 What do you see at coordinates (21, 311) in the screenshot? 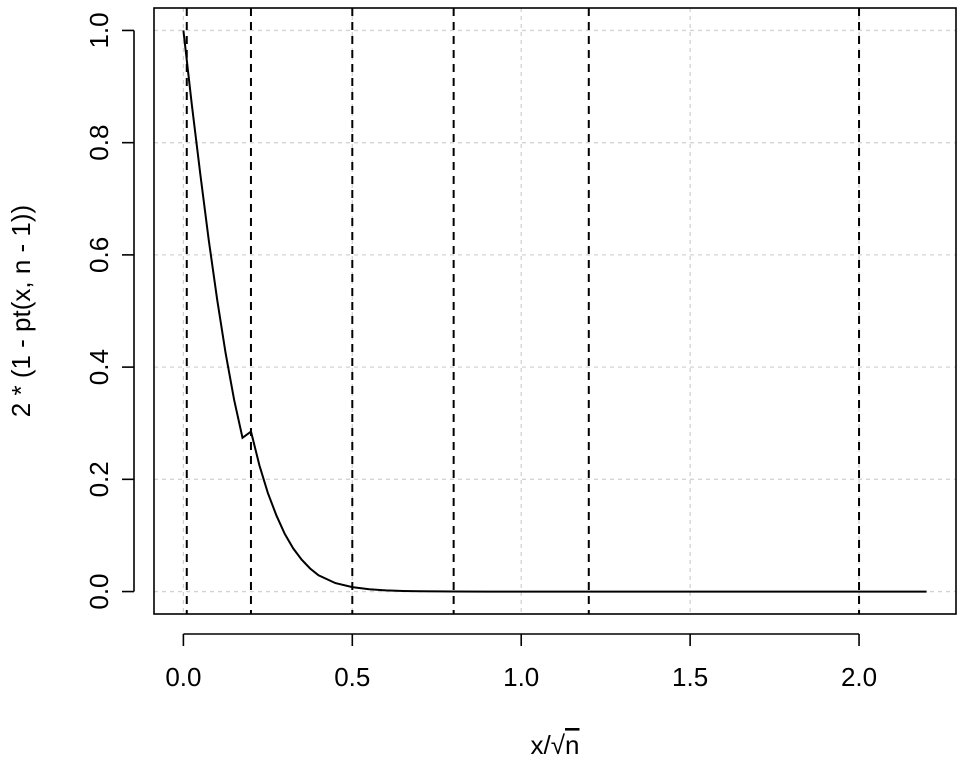
I see `y-axis-title: 2 * (1 - pt(x, n - 1))` at bounding box center [21, 311].